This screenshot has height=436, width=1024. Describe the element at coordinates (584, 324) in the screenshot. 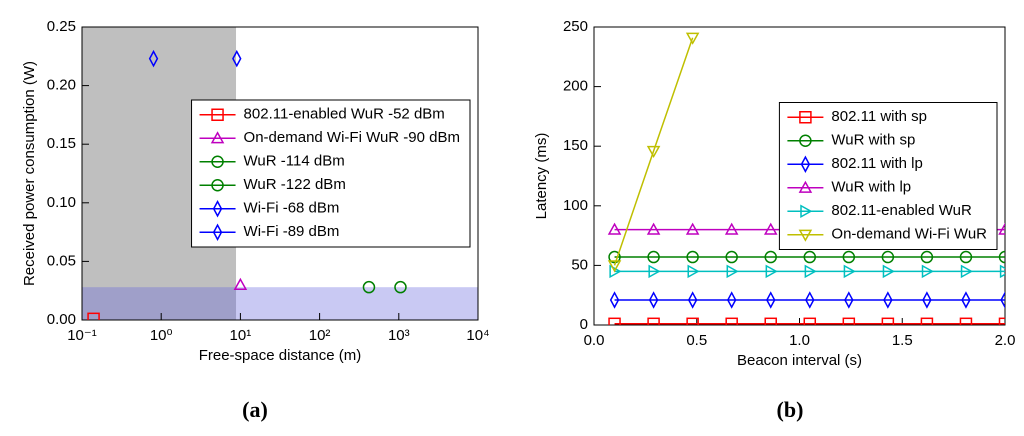

I see `y-tick-label: 0` at that location.